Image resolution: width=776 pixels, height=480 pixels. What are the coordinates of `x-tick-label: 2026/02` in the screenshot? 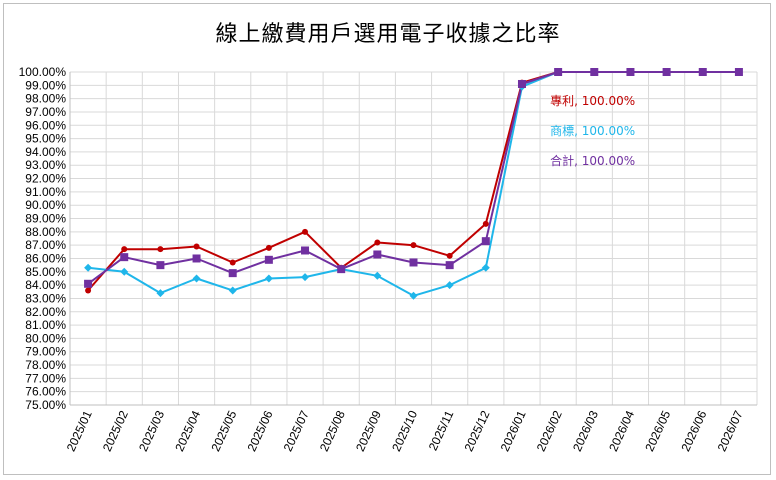 It's located at (549, 431).